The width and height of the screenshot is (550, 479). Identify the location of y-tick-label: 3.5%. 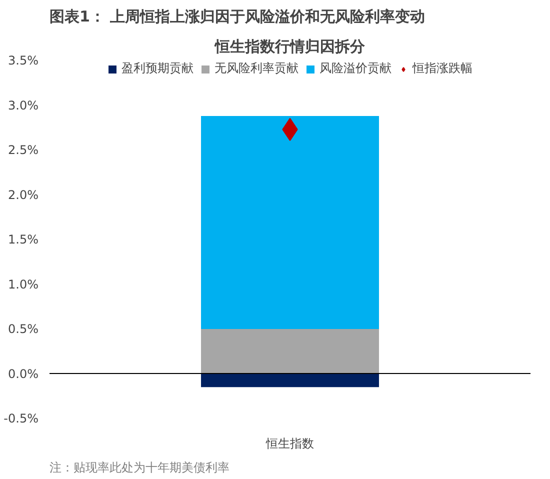
(23, 61).